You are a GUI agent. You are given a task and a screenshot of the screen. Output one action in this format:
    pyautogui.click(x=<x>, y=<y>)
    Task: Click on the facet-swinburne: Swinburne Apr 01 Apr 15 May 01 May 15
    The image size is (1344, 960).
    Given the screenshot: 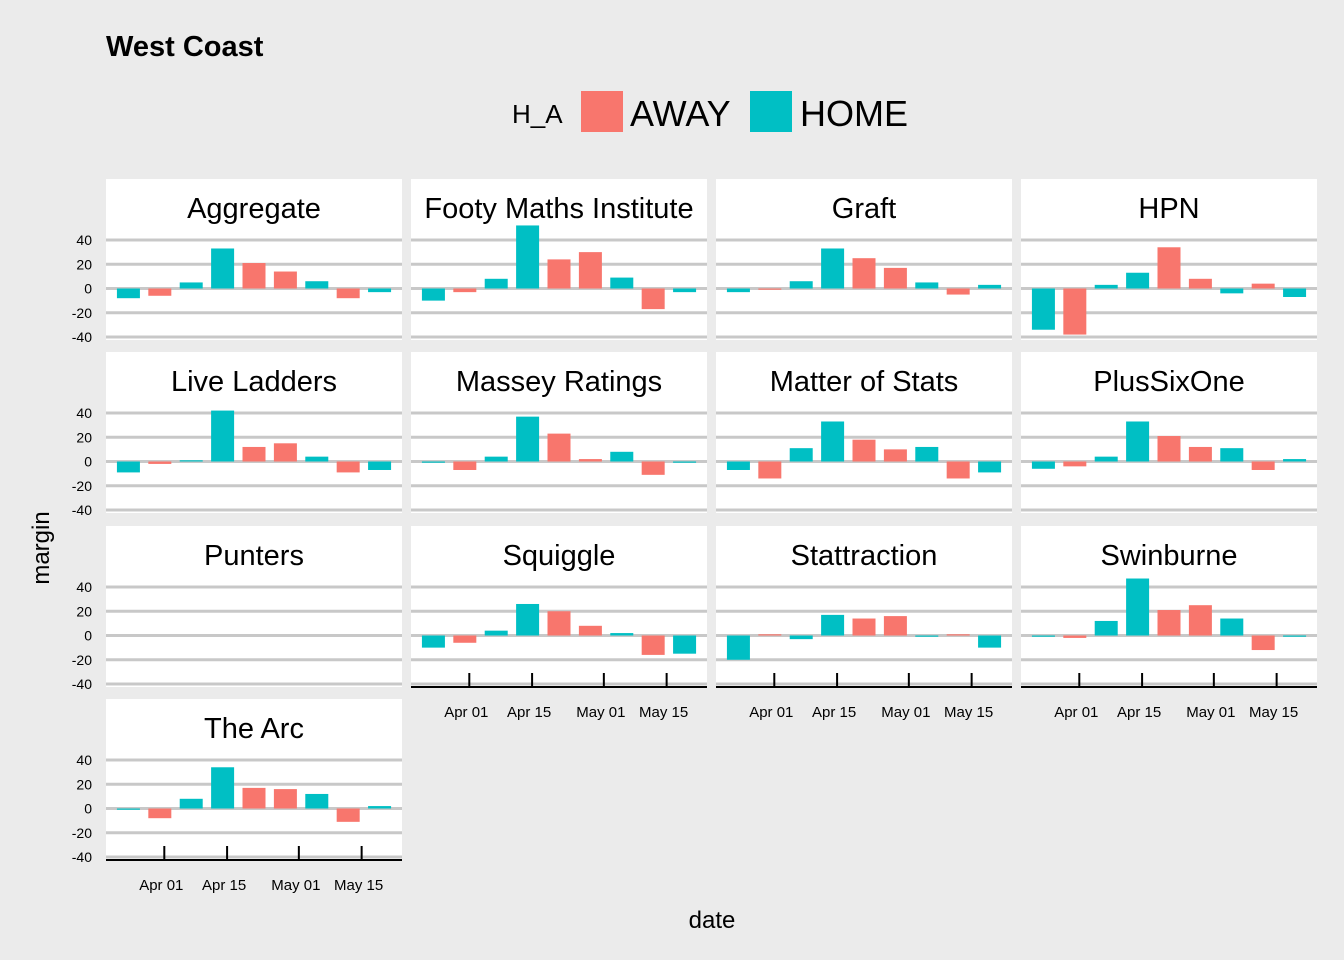 What is the action you would take?
    pyautogui.click(x=1169, y=623)
    